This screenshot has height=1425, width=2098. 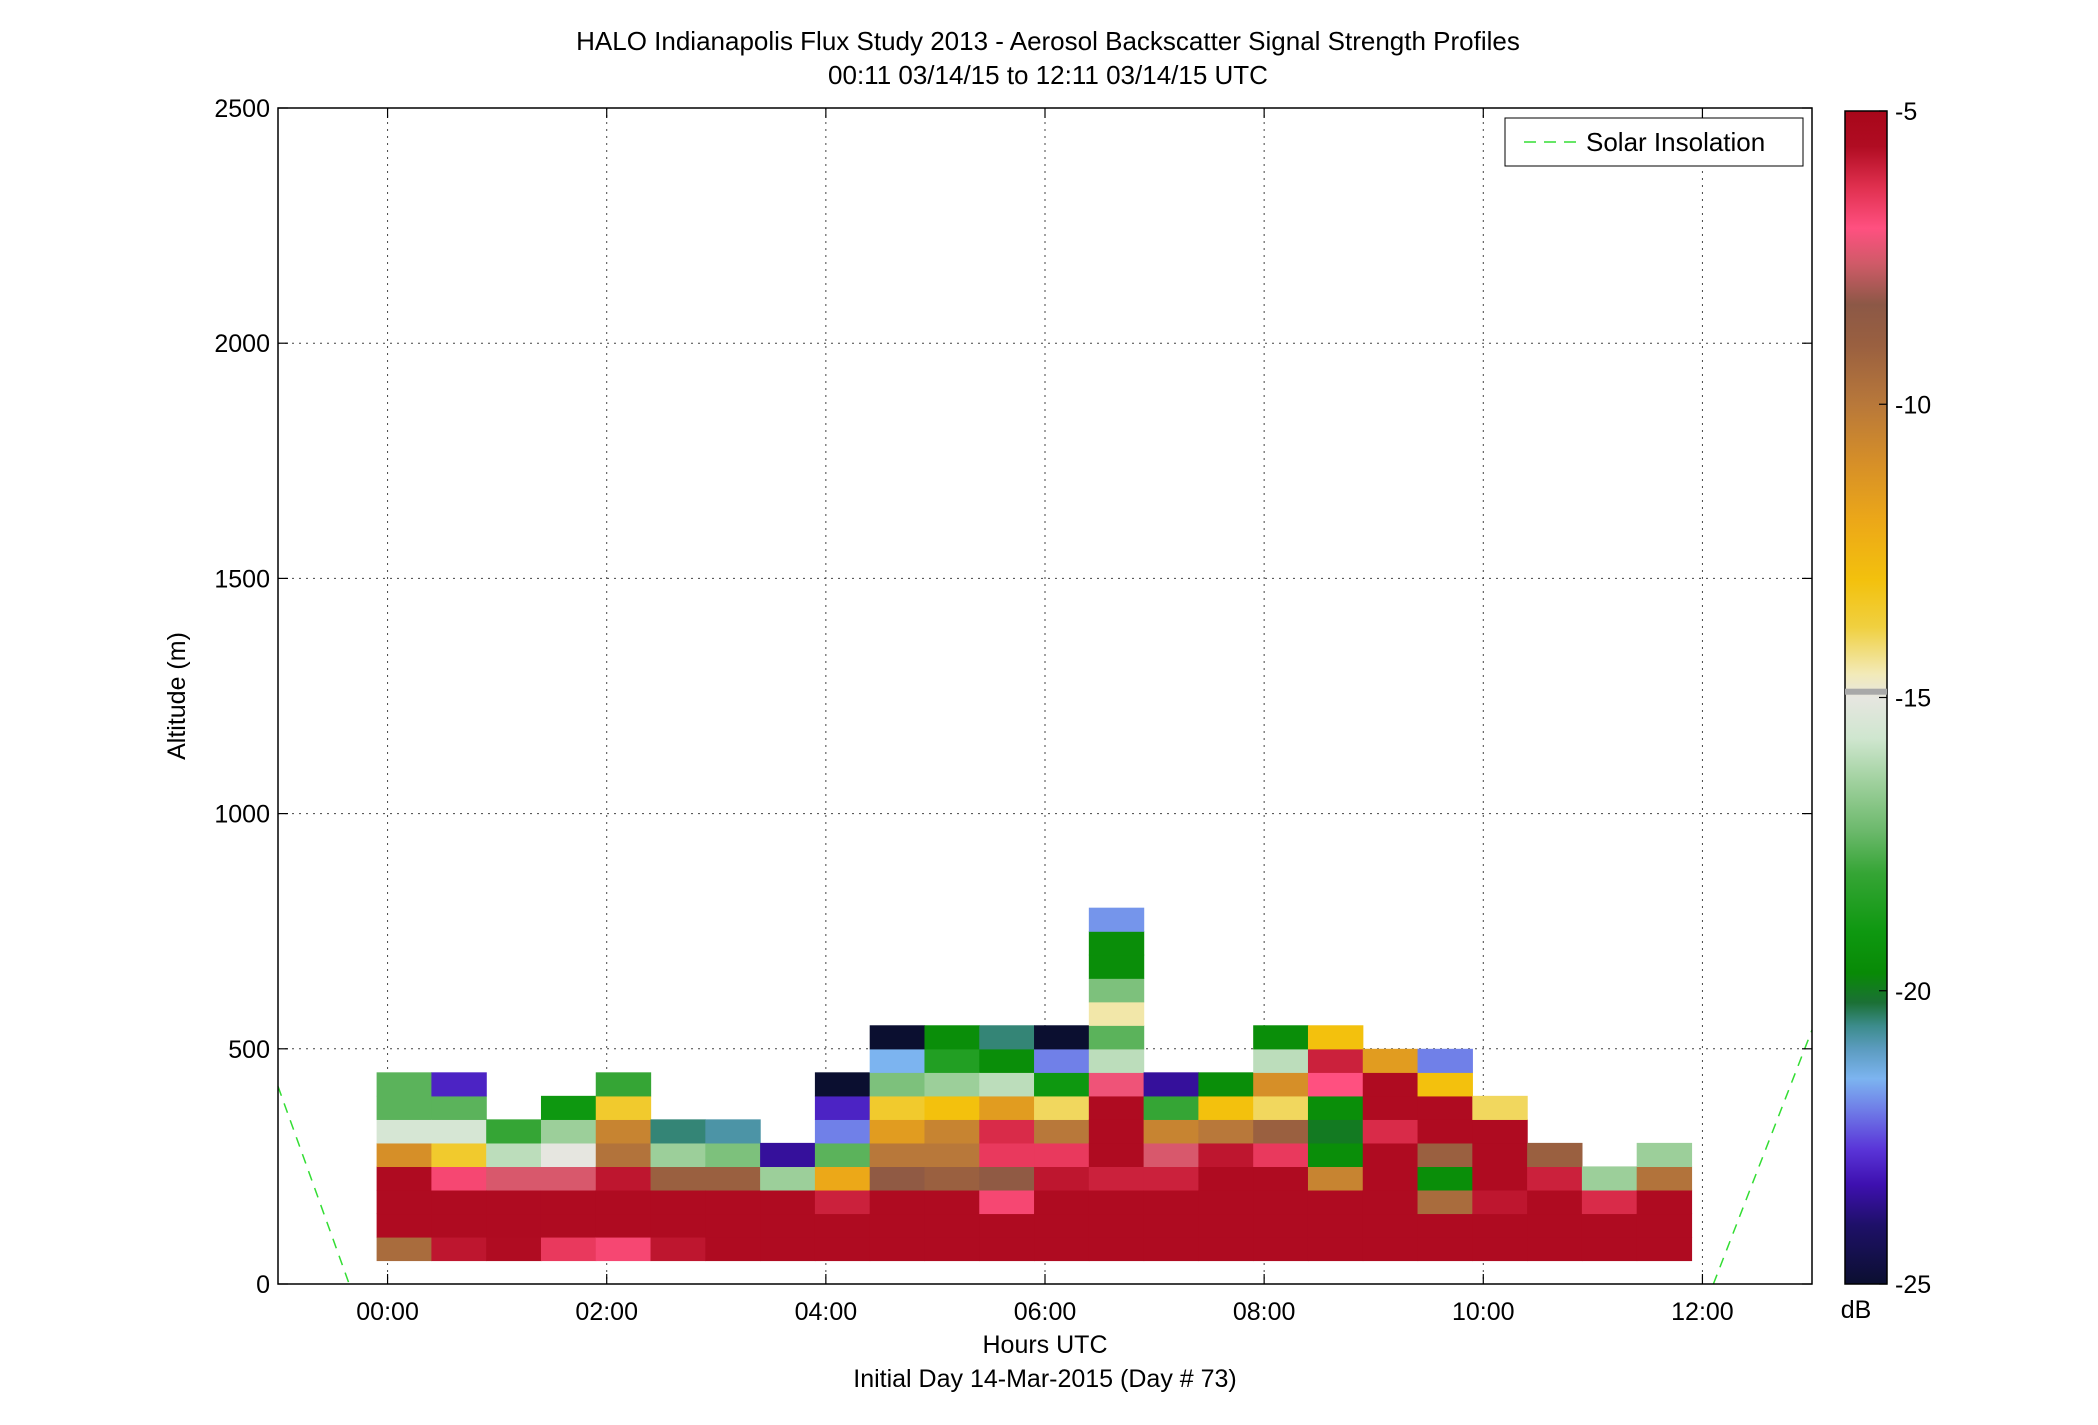 What do you see at coordinates (606, 1312) in the screenshot?
I see `x-tick-label: 02:00` at bounding box center [606, 1312].